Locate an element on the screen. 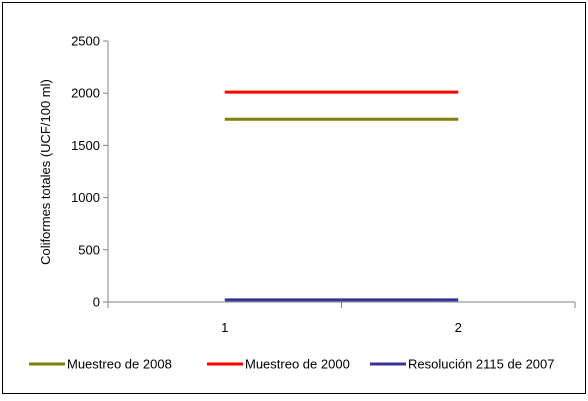  legend-label: Resolución 2115 de 2007 is located at coordinates (481, 364).